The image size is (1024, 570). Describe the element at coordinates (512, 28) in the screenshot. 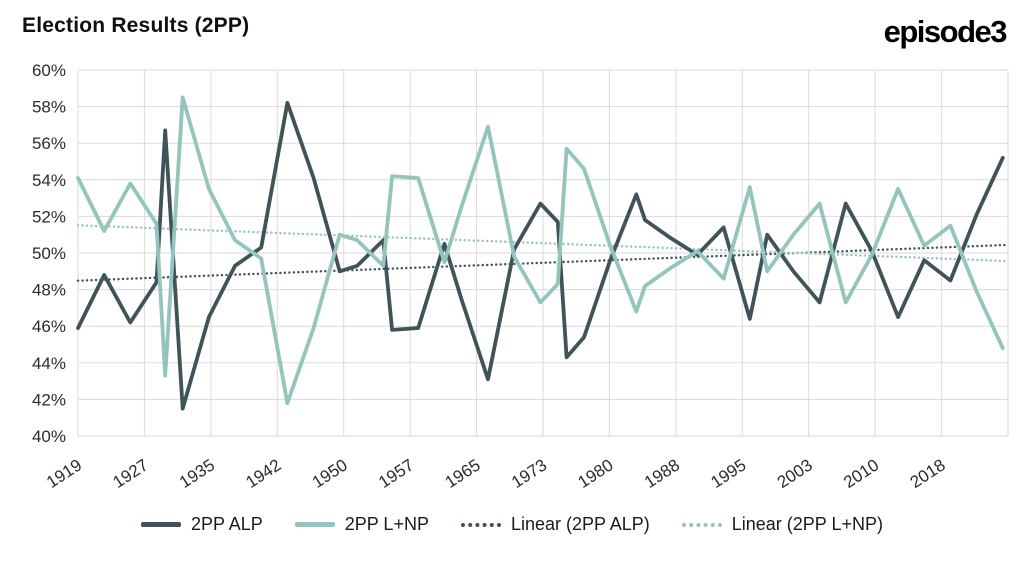

I see `chart-header: Election Results (2PP) episode3` at that location.